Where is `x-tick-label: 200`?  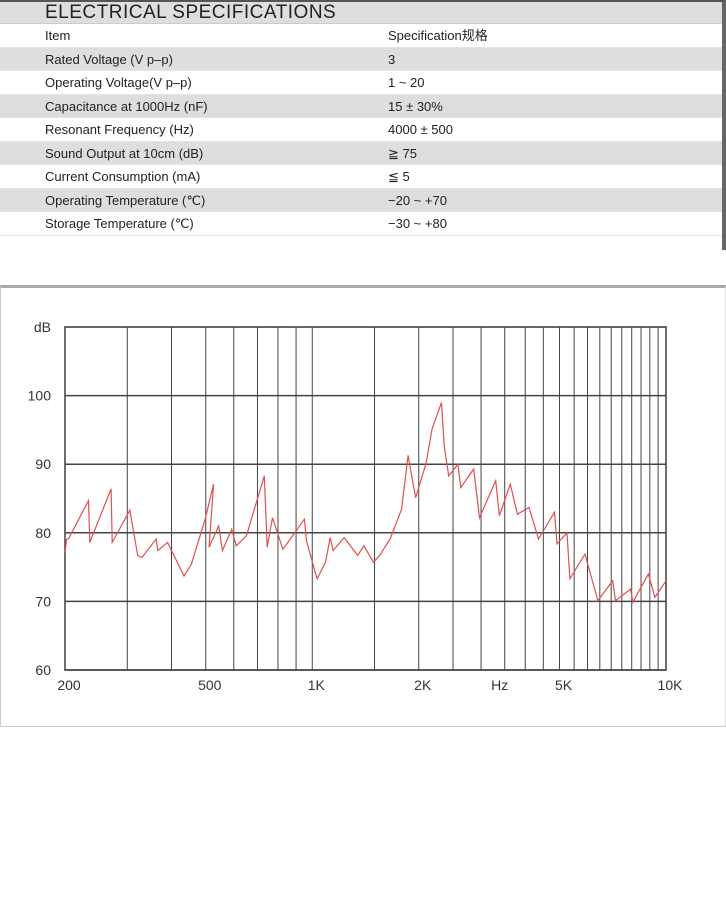 x-tick-label: 200 is located at coordinates (69, 685).